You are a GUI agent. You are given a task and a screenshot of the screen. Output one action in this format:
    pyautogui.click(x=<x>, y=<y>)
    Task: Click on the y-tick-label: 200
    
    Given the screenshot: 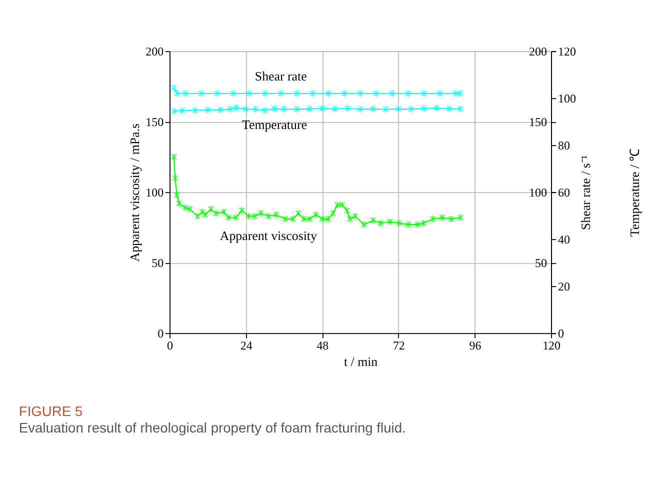 What is the action you would take?
    pyautogui.click(x=155, y=51)
    